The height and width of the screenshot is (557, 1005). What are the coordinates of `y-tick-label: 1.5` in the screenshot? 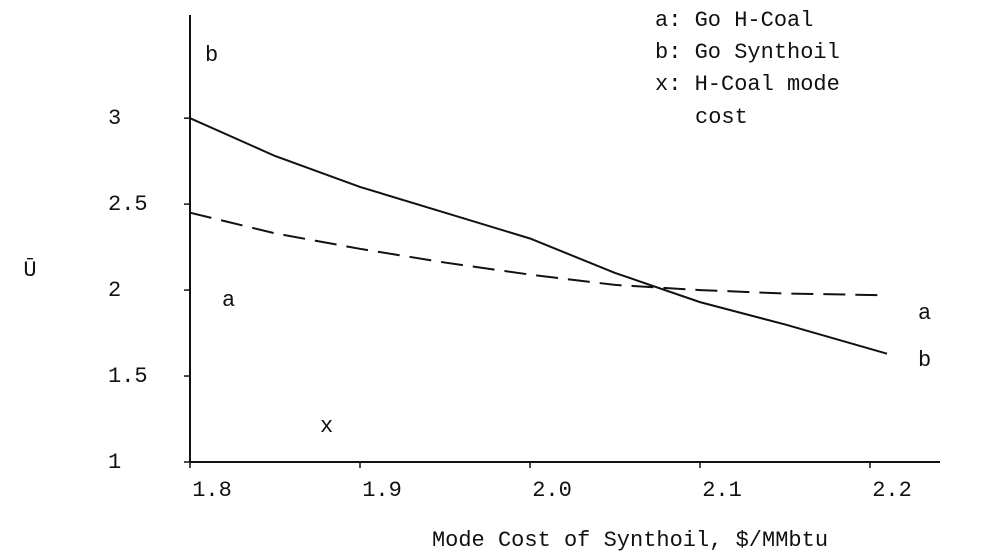 It's located at (128, 376).